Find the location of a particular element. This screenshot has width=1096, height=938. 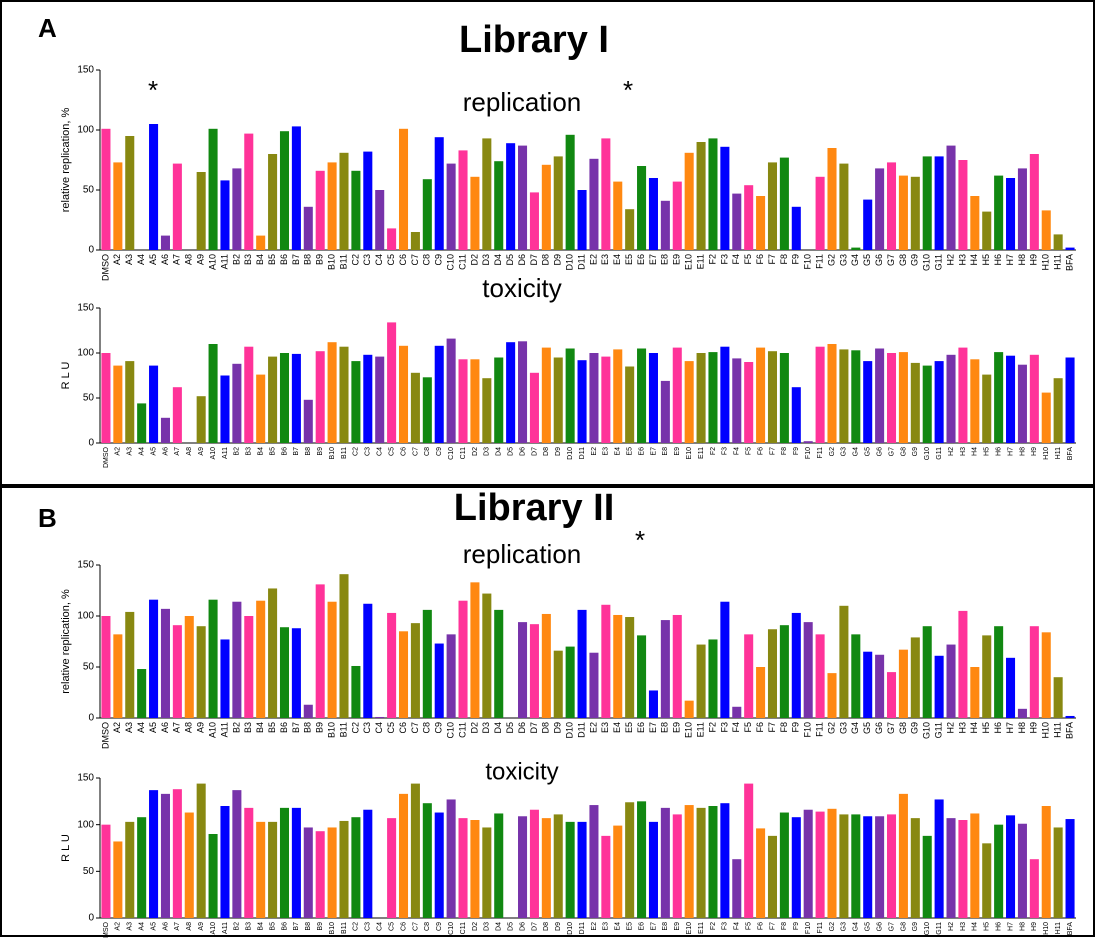

x-tick-label: C9 is located at coordinates (439, 260).